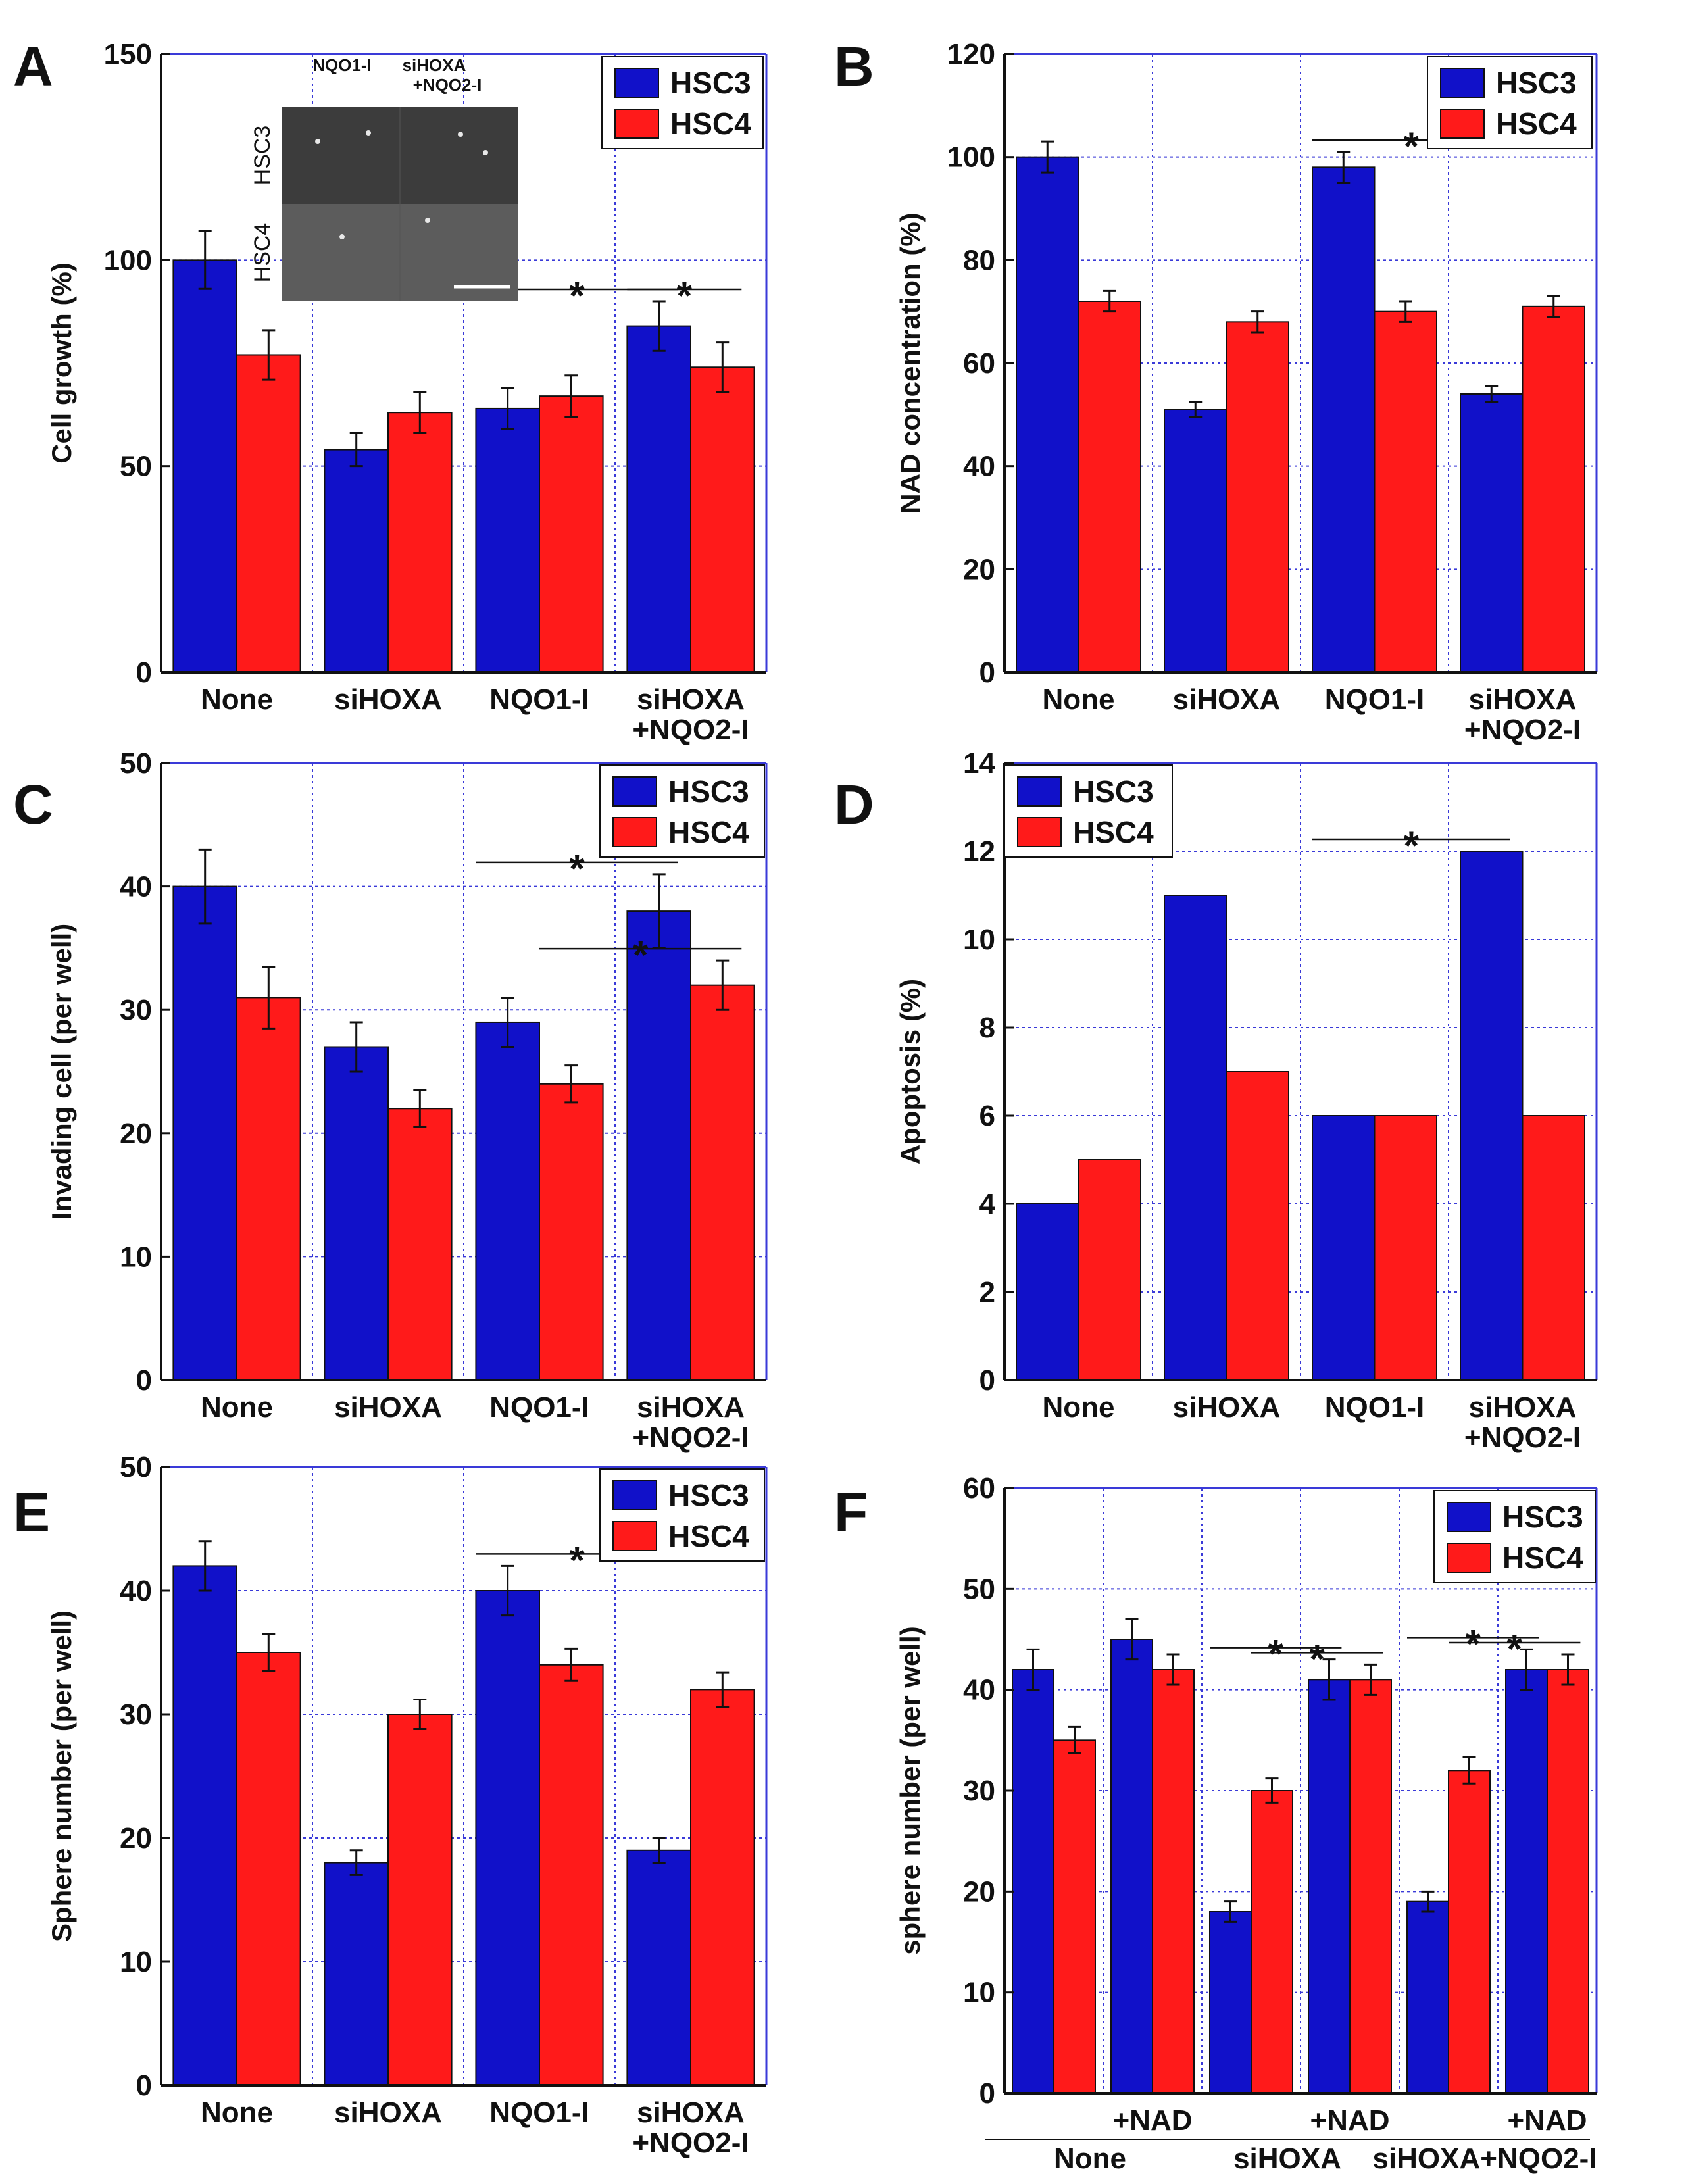  Describe the element at coordinates (910, 1071) in the screenshot. I see `y-axis-label: Apoptosis (%)` at that location.